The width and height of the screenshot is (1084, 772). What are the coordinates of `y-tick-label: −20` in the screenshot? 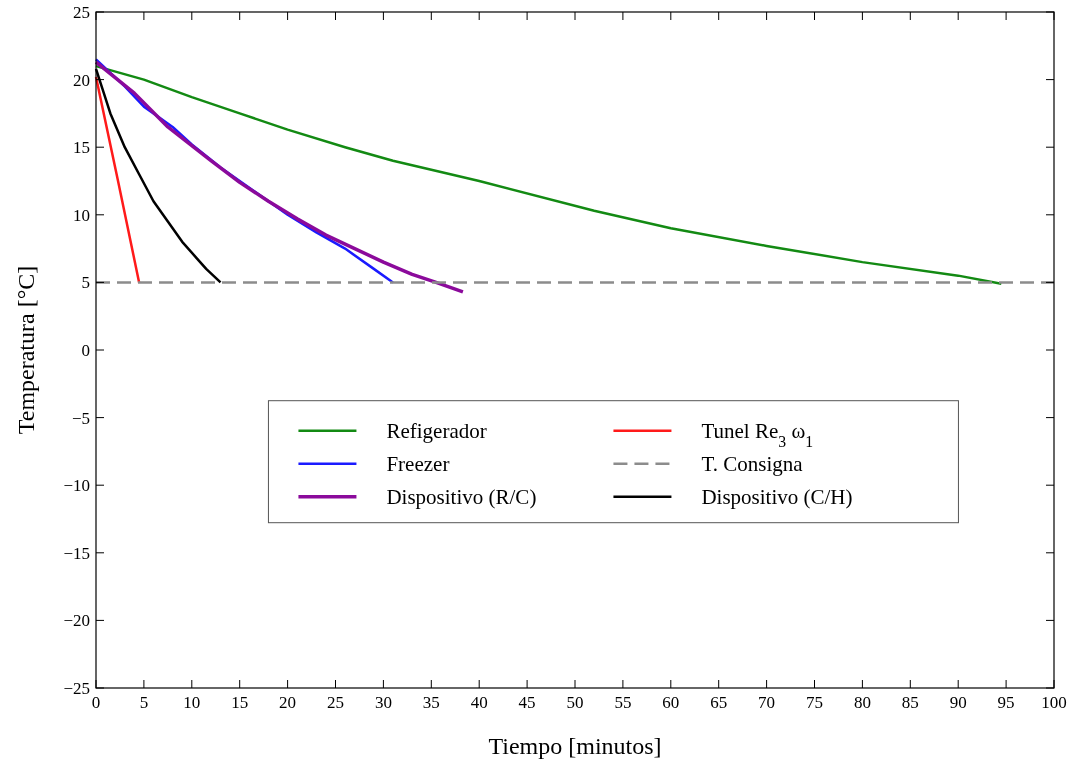 It's located at (76, 621).